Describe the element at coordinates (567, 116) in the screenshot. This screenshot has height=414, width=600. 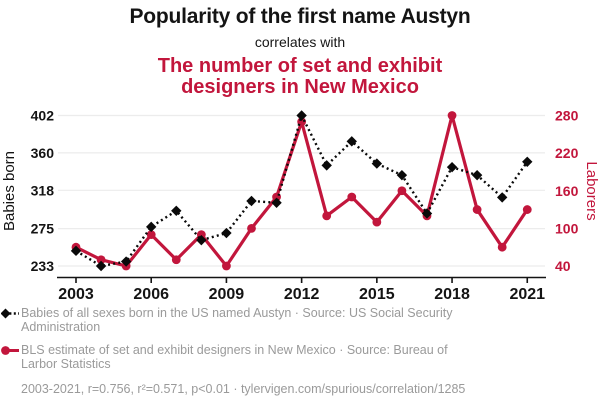
I see `y-tick-label-right: 280` at that location.